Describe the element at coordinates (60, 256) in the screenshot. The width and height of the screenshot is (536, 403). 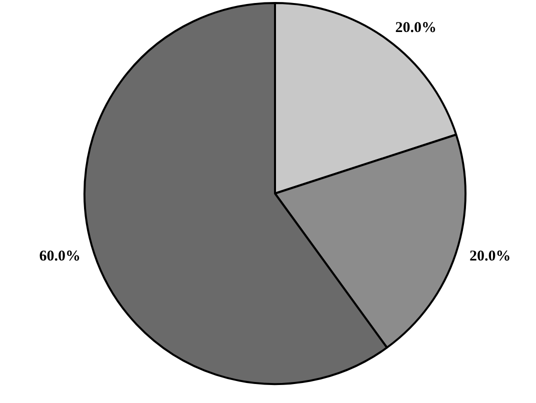
I see `data-label: 60.0%` at that location.